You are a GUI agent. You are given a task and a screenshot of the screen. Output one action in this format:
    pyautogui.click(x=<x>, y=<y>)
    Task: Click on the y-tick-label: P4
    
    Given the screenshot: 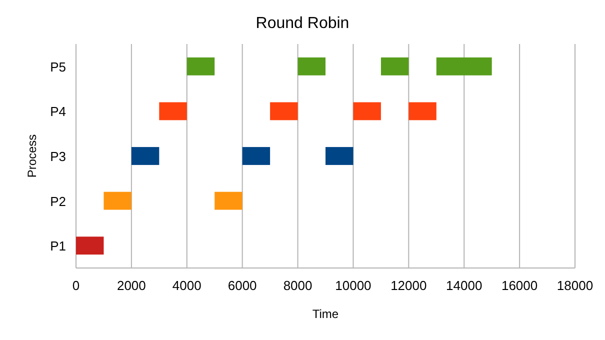 What is the action you would take?
    pyautogui.click(x=58, y=112)
    